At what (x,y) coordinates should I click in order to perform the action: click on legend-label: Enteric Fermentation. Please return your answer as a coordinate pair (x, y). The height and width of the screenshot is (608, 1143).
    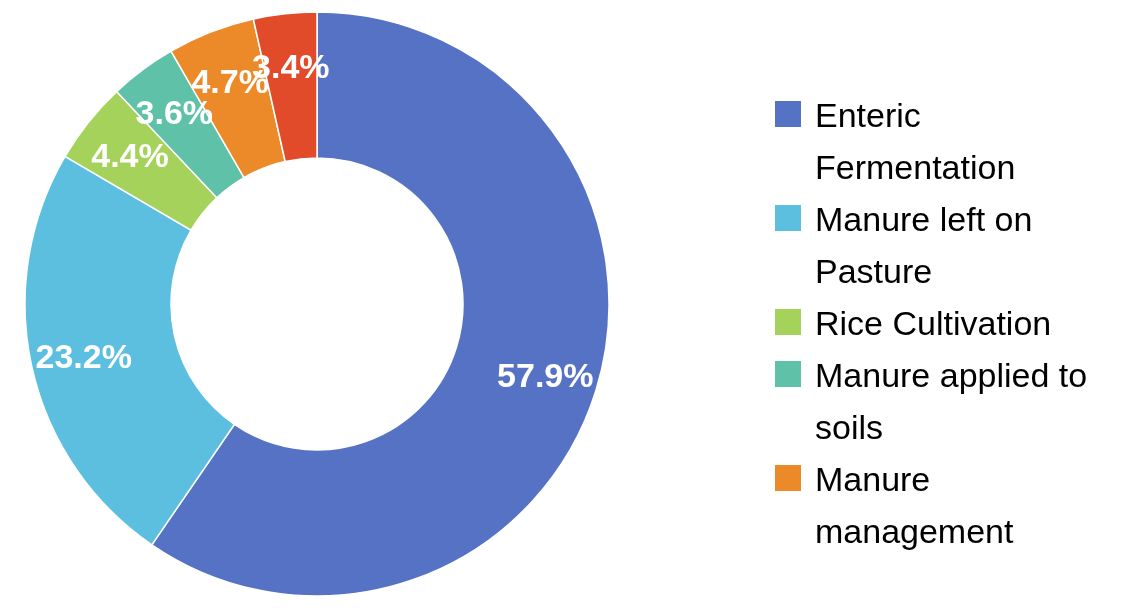
    Looking at the image, I should click on (915, 140).